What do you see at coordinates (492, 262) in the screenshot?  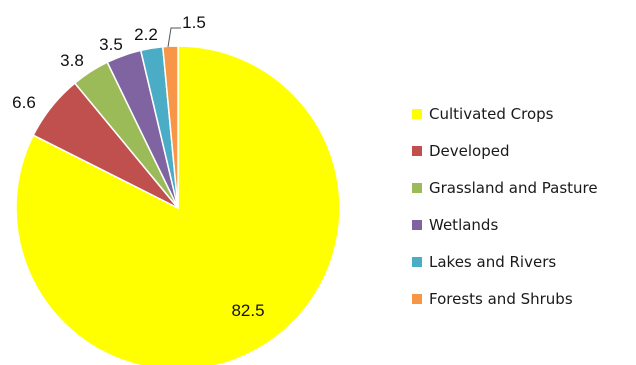 I see `legend-label-lakes-and-rivers: Lakes and Rivers` at bounding box center [492, 262].